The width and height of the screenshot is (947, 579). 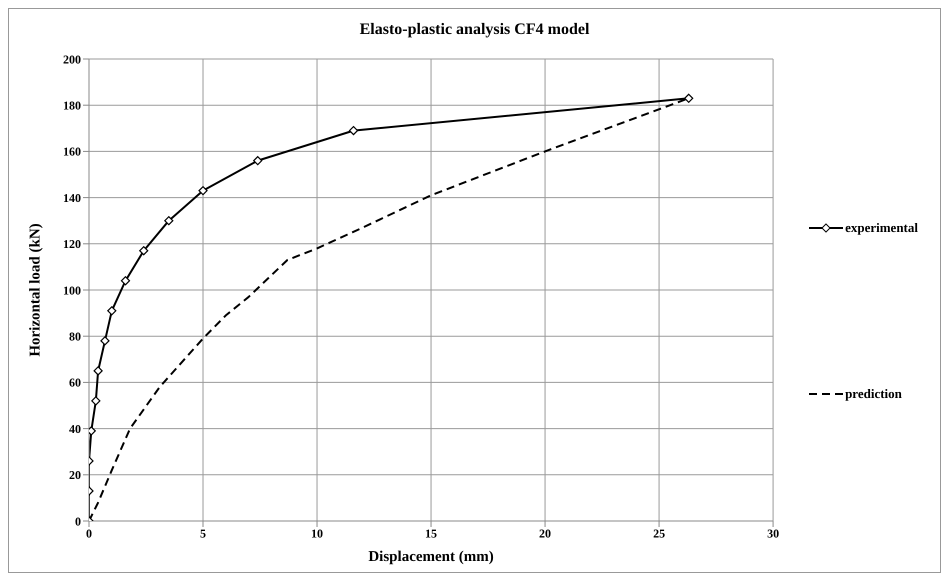 What do you see at coordinates (317, 533) in the screenshot?
I see `x-tick-label: 10` at bounding box center [317, 533].